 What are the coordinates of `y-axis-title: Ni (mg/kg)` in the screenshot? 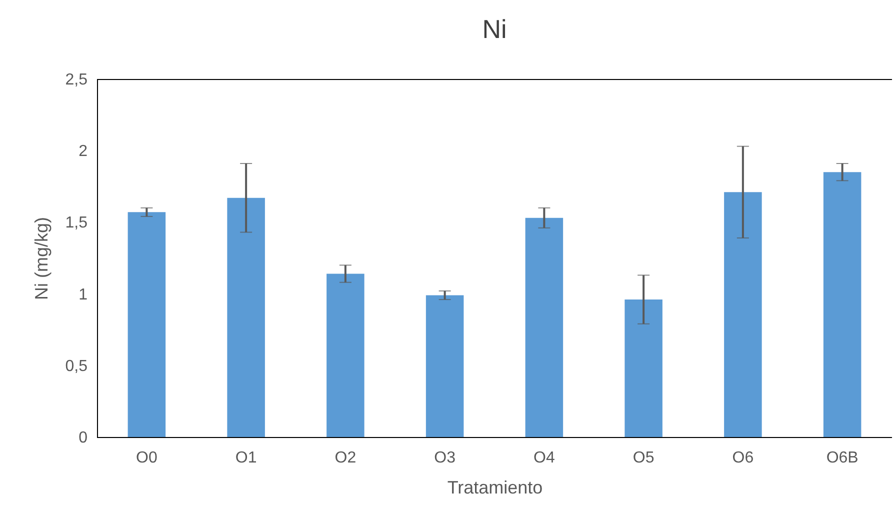 It's located at (41, 258).